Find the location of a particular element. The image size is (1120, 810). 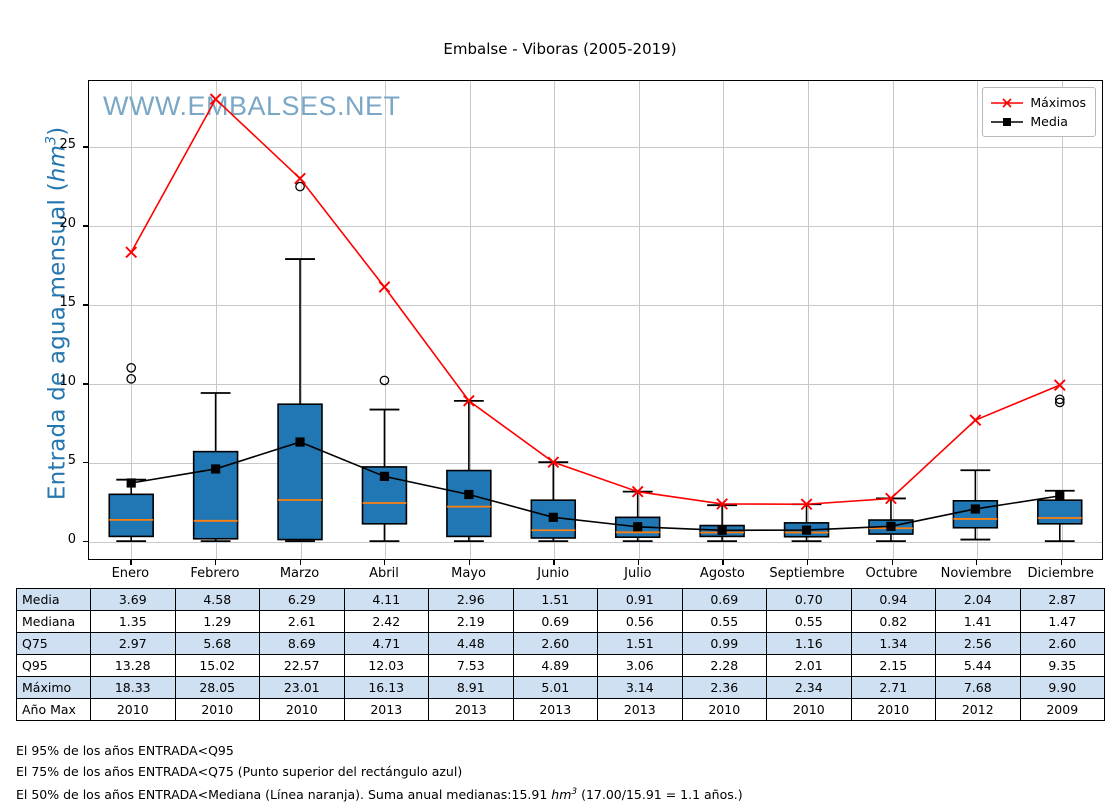

table-cell: 1.16 is located at coordinates (809, 643).